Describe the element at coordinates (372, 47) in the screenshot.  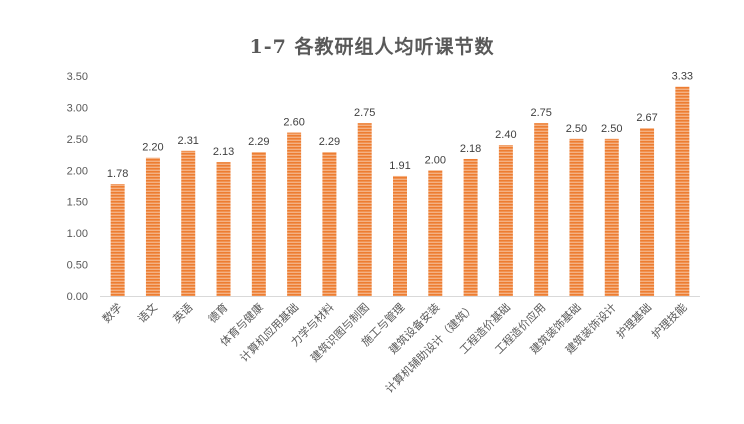
I see `chart-title: 1-7 各教研组人均听课节数` at that location.